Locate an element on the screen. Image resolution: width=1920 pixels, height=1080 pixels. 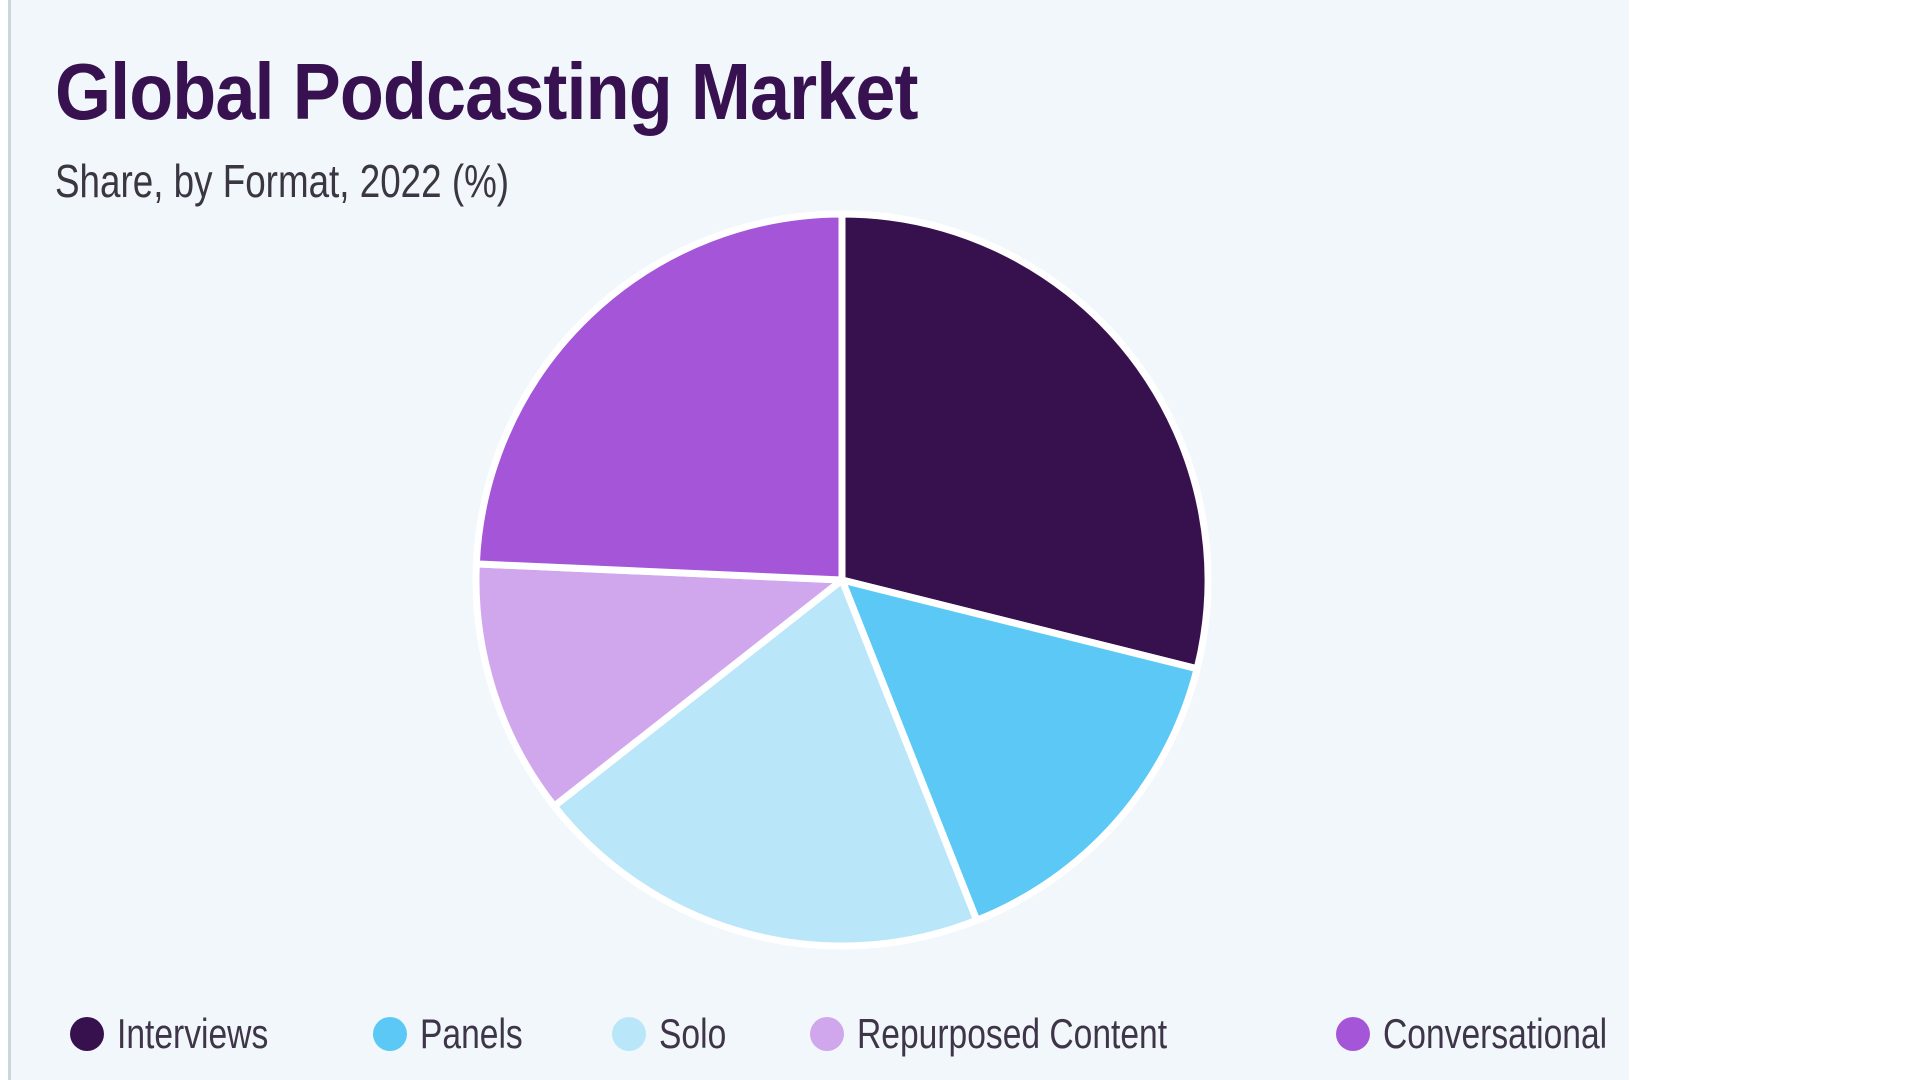
legend-item-solo: Solo is located at coordinates (677, 1034).